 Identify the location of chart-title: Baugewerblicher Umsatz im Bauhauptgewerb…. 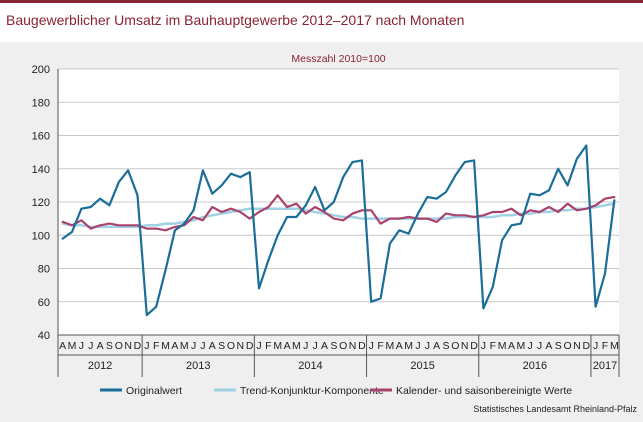
(235, 20).